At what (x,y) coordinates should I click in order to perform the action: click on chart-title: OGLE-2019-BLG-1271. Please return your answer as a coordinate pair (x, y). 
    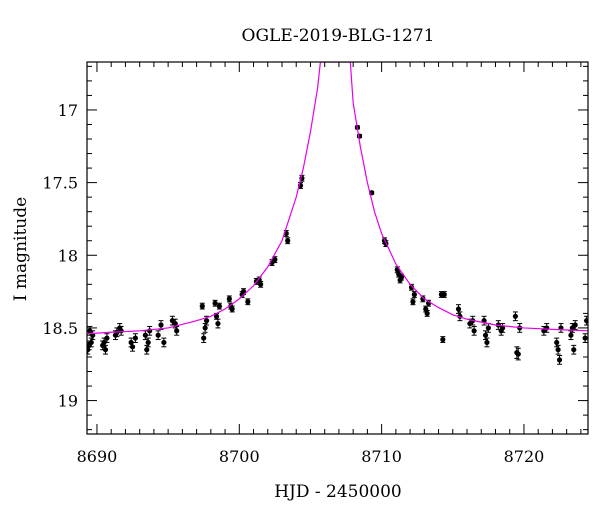
    Looking at the image, I should click on (338, 36).